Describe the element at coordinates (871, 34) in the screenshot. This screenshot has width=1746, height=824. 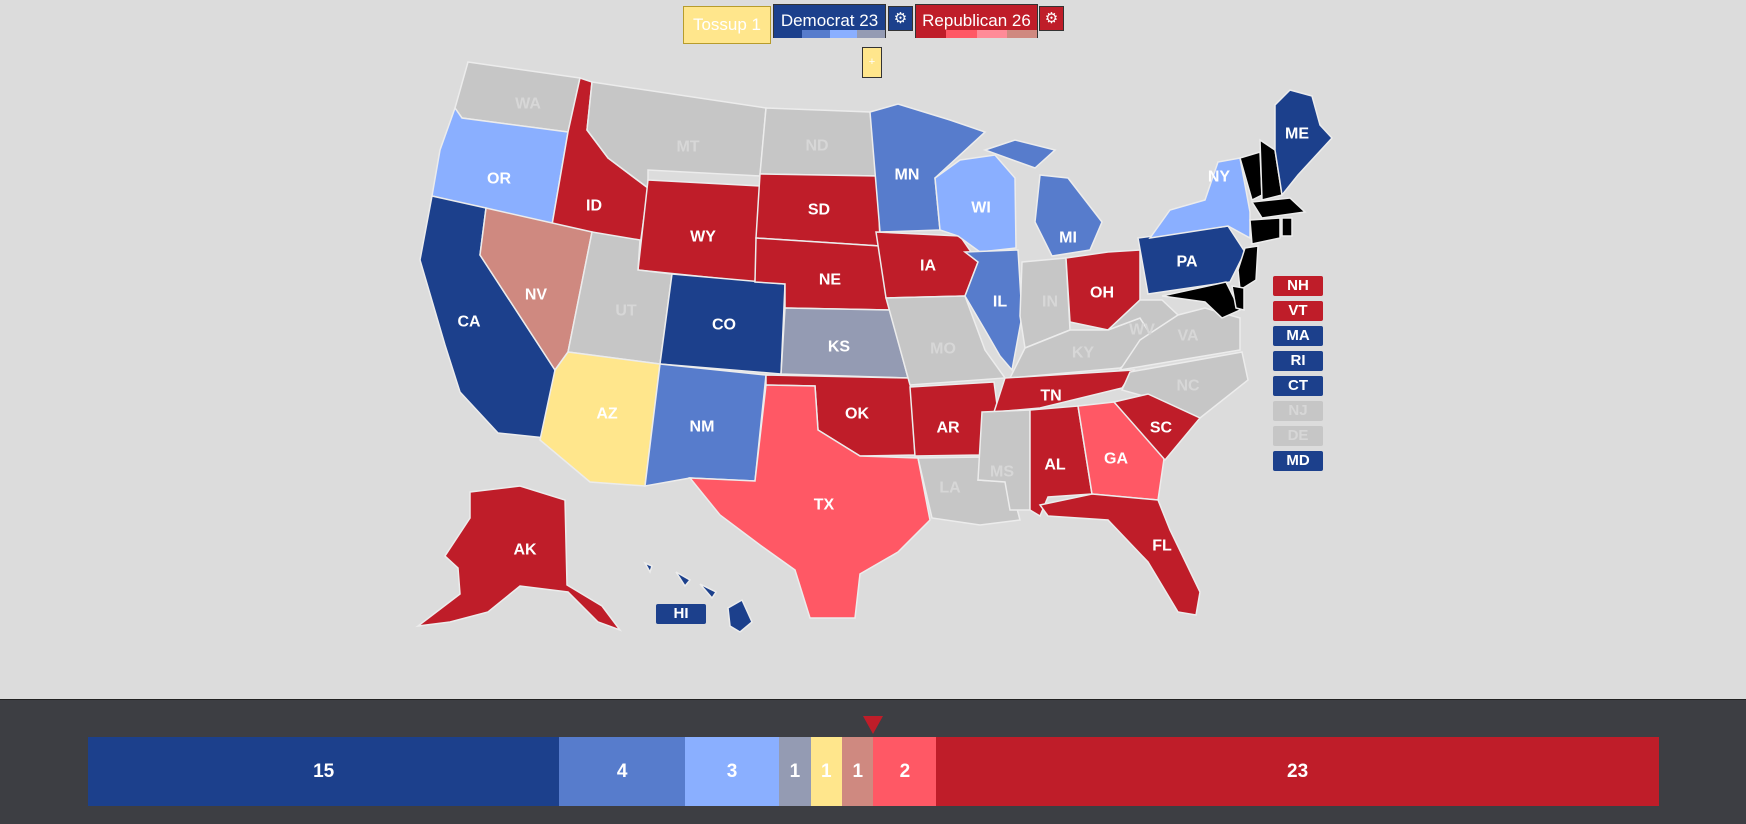
I see `dem-shade-tilt` at that location.